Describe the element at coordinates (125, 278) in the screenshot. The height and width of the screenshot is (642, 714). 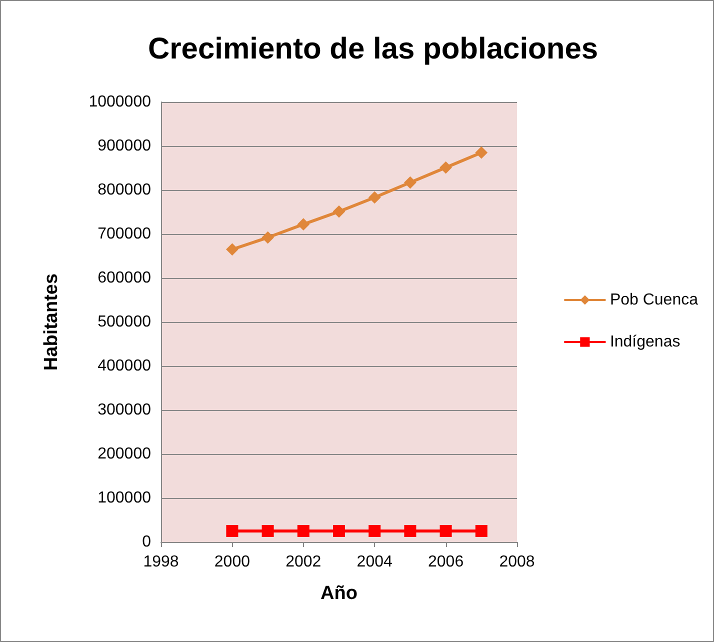
I see `y-tick-label: 600000` at that location.